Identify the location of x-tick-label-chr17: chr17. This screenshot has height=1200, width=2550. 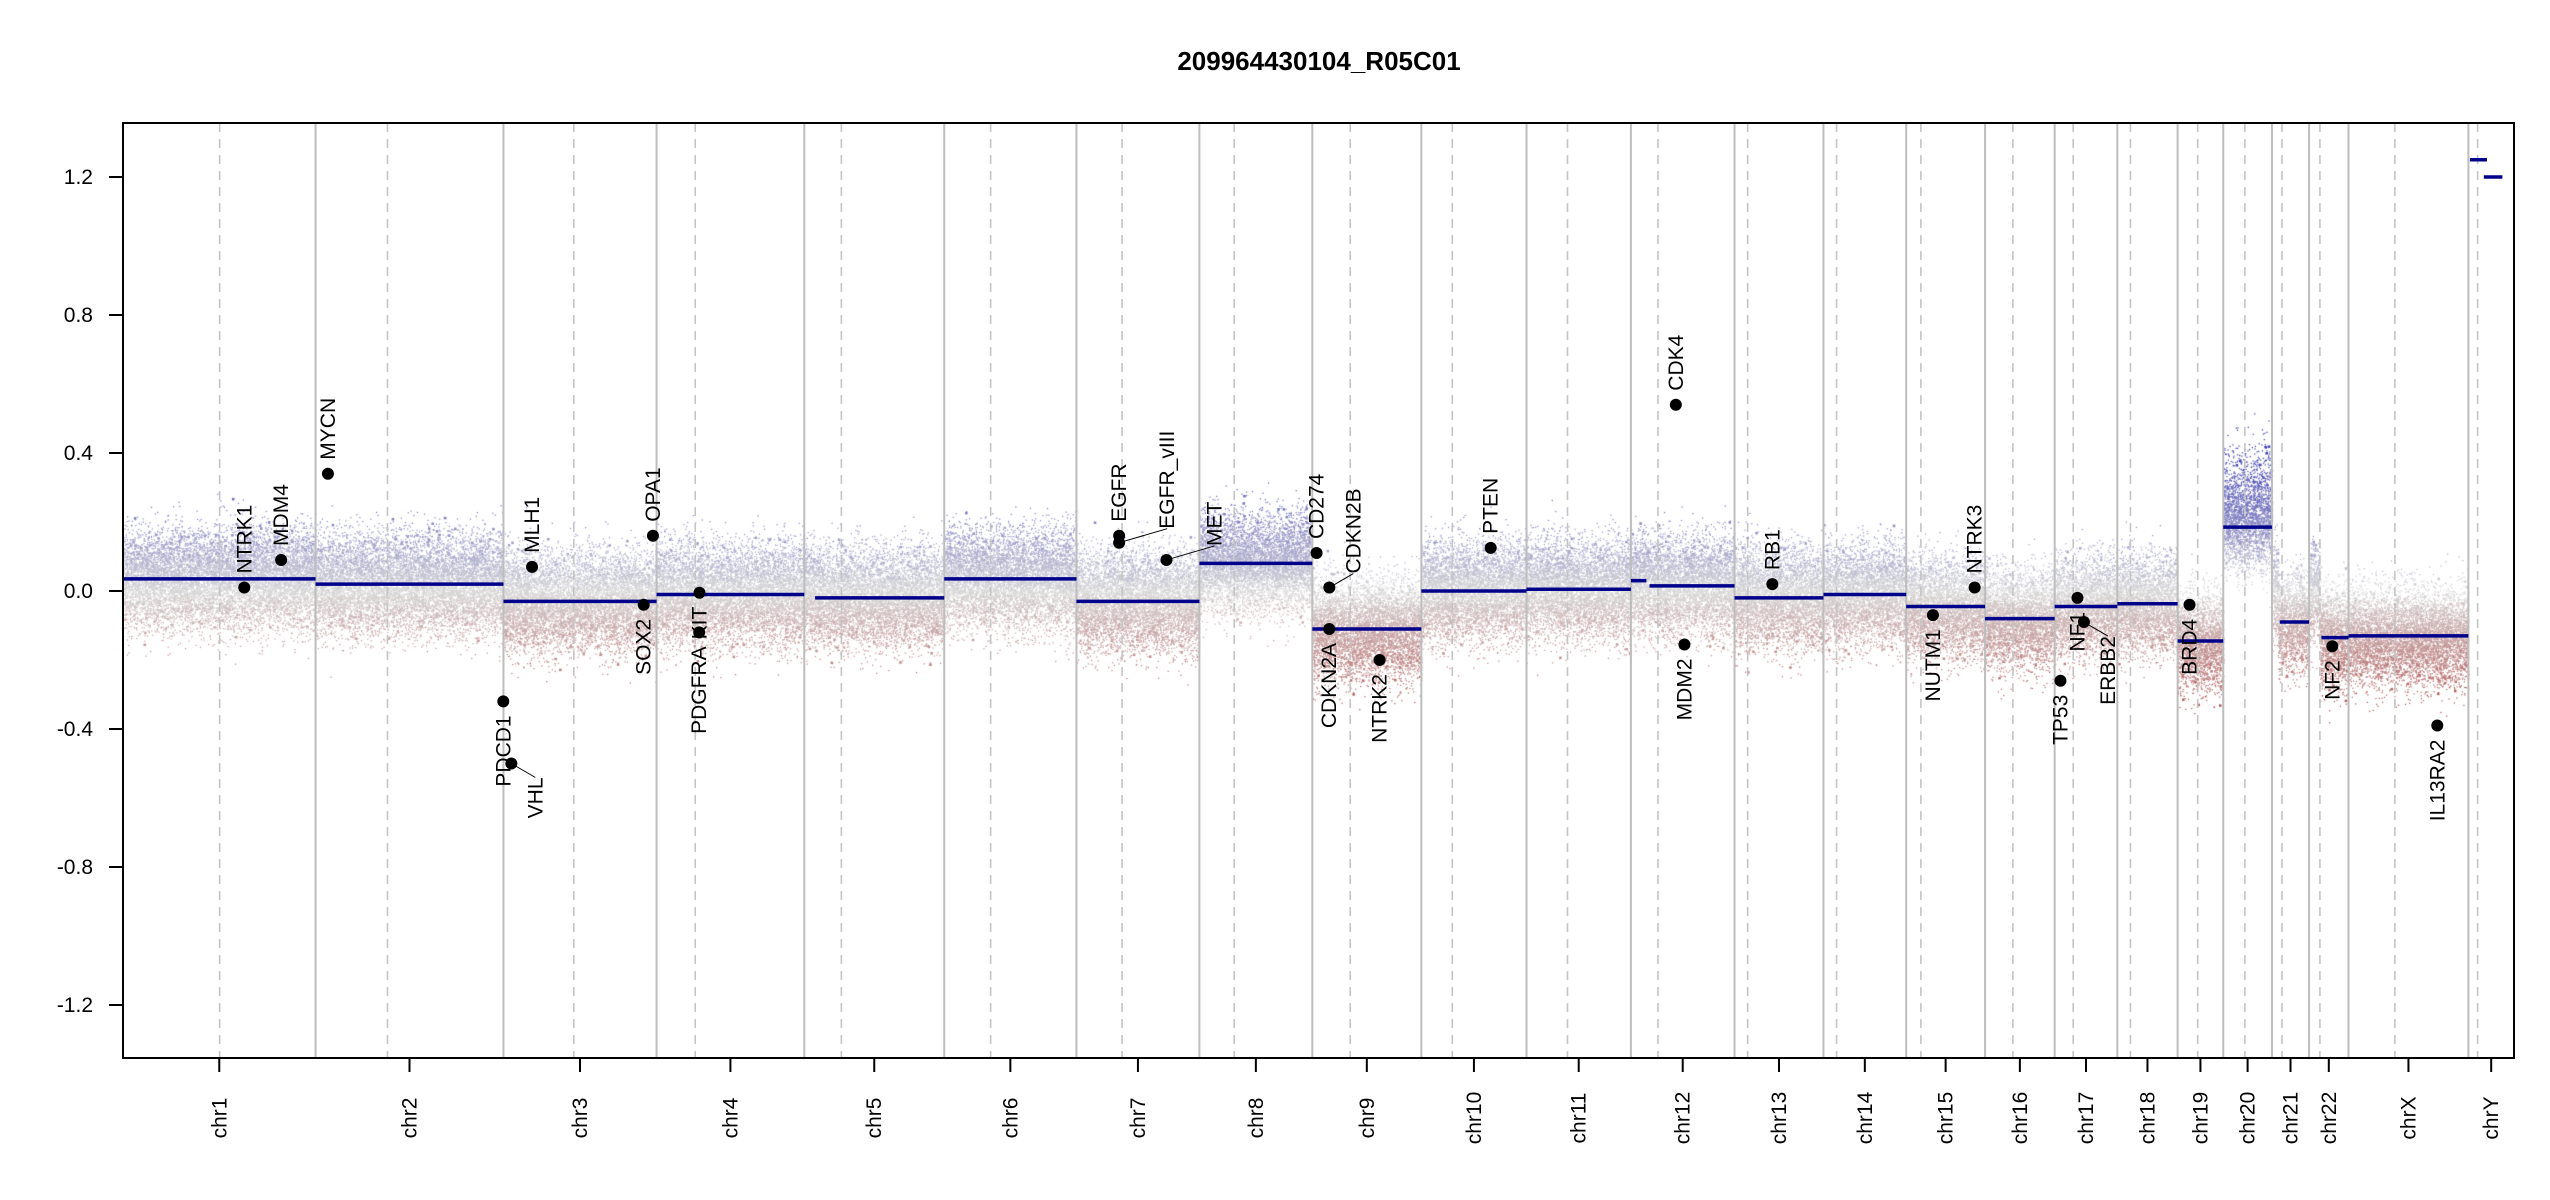
(2086, 1118).